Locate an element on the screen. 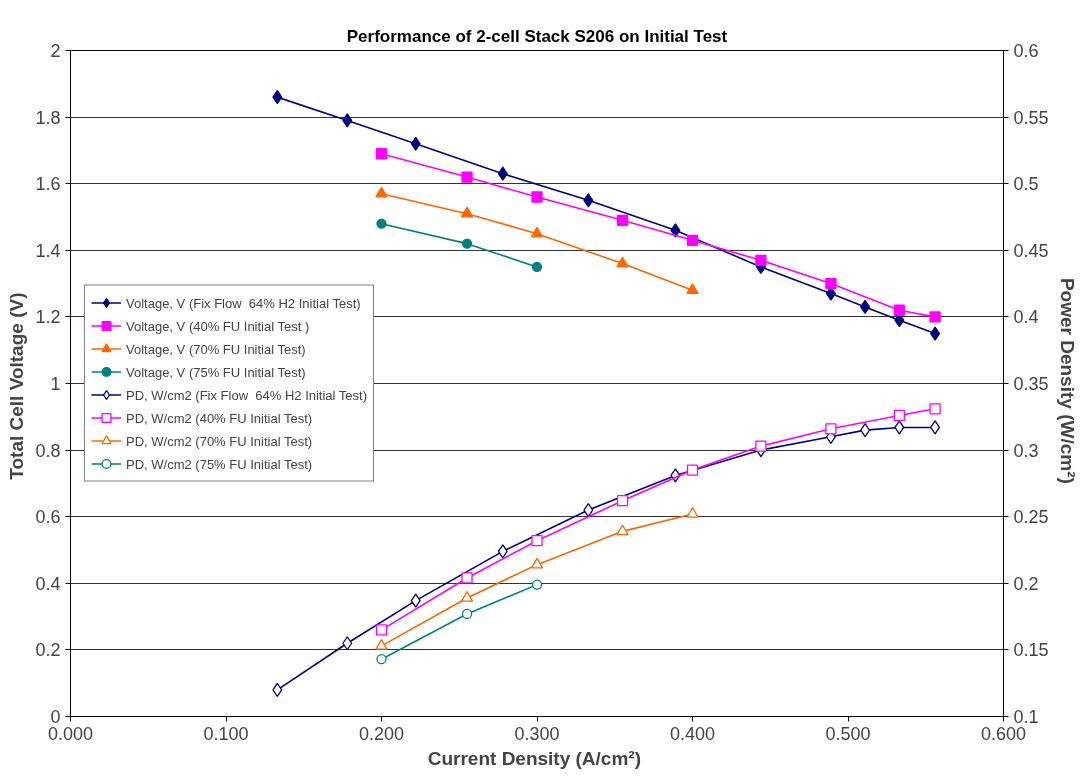 This screenshot has width=1080, height=776. x-tick-label: 0.300 is located at coordinates (537, 733).